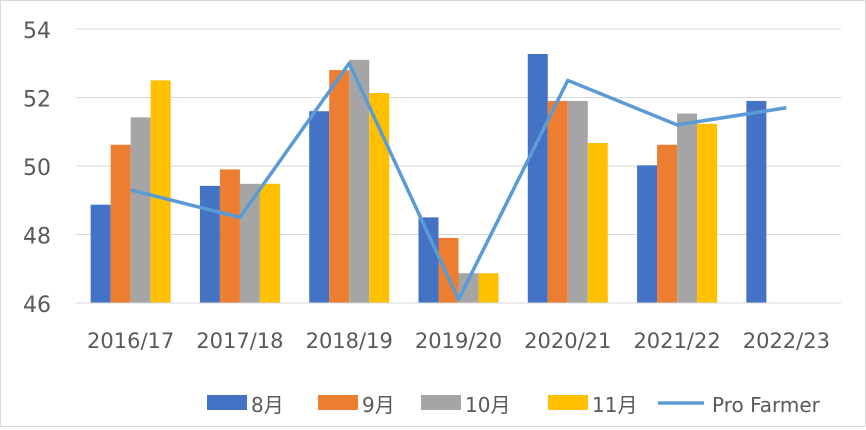  What do you see at coordinates (567, 341) in the screenshot?
I see `x-tick-label: 2020/21` at bounding box center [567, 341].